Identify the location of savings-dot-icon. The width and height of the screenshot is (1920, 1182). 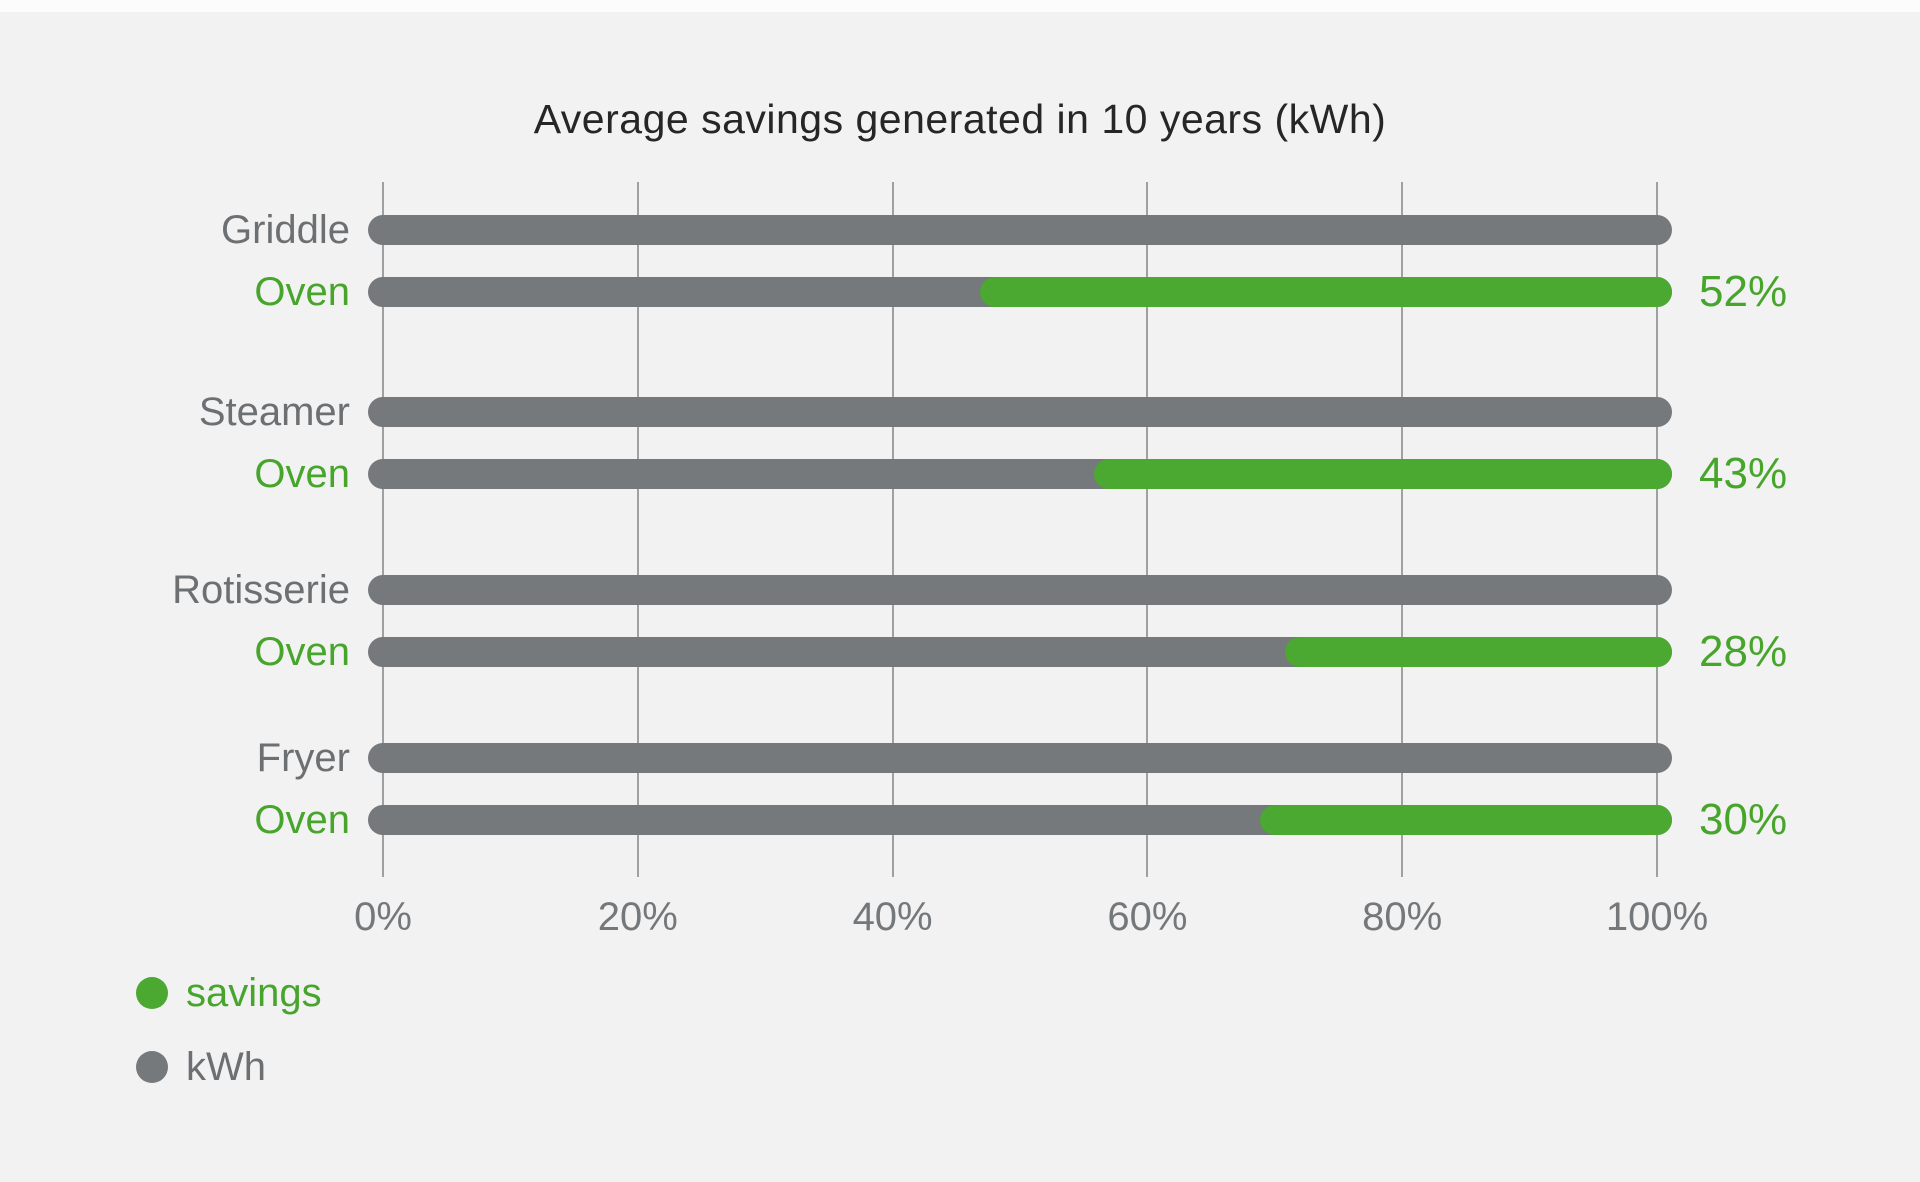
(152, 993).